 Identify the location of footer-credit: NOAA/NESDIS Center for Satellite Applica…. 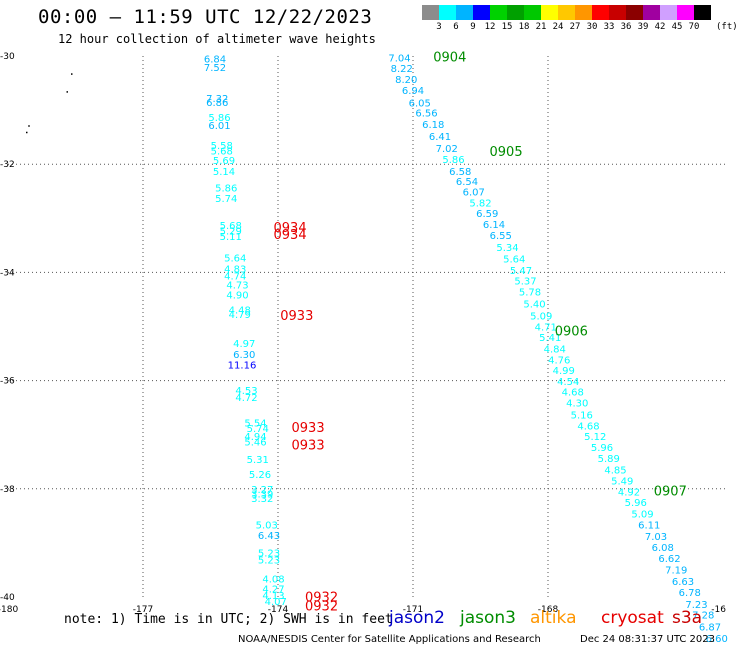
(389, 639).